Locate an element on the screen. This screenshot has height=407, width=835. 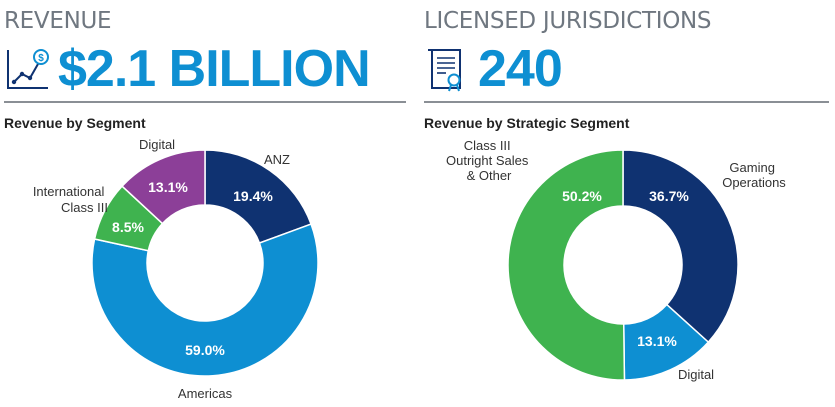
license-document-icon is located at coordinates (444, 70).